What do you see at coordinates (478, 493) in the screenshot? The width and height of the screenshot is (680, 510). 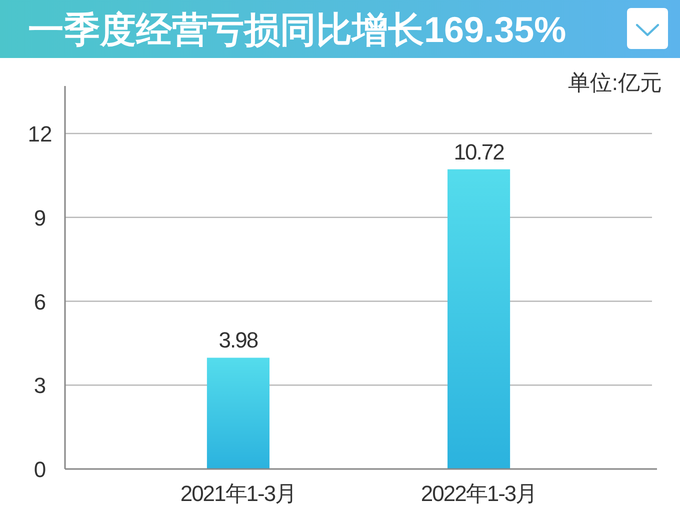 I see `x-tick-label: 2022年1-3月` at bounding box center [478, 493].